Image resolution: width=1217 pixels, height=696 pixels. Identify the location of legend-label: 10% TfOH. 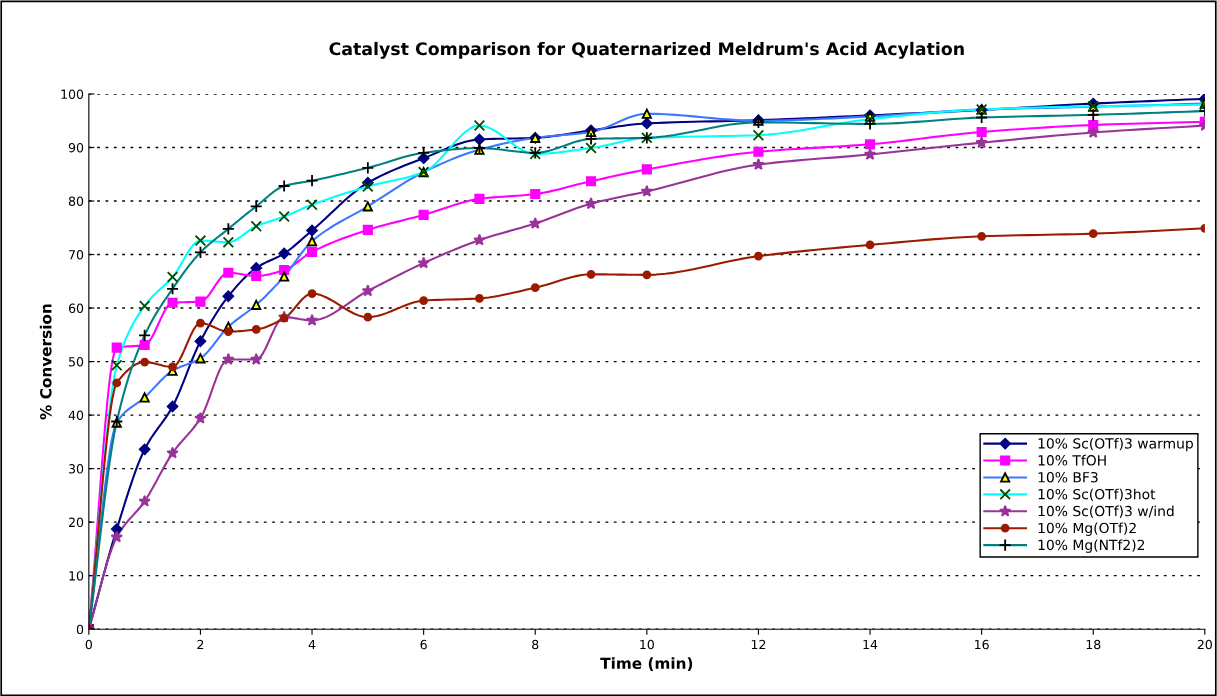
(1072, 460).